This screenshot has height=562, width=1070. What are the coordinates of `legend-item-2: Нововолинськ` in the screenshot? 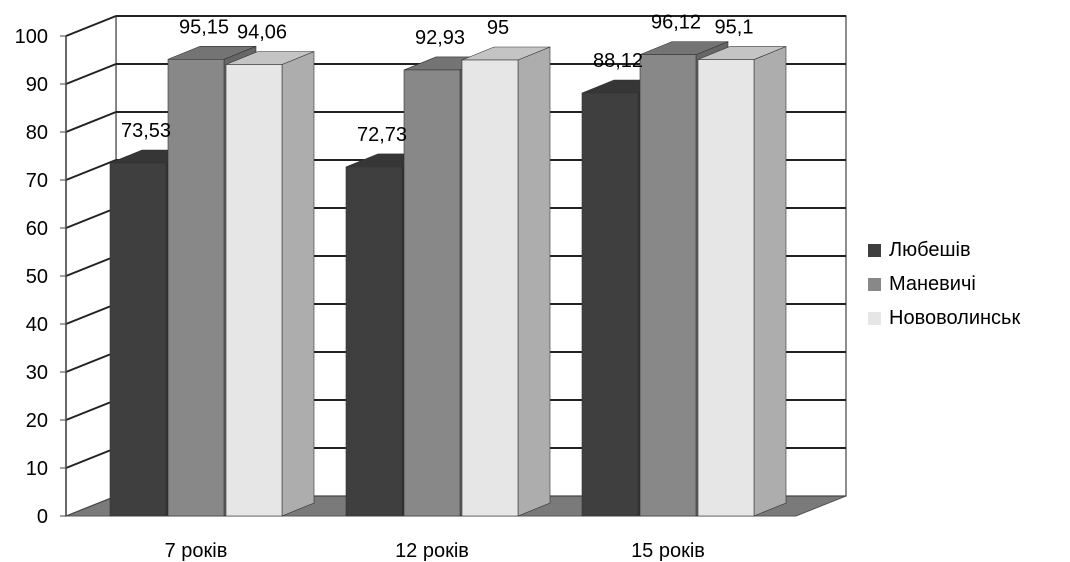 It's located at (944, 318).